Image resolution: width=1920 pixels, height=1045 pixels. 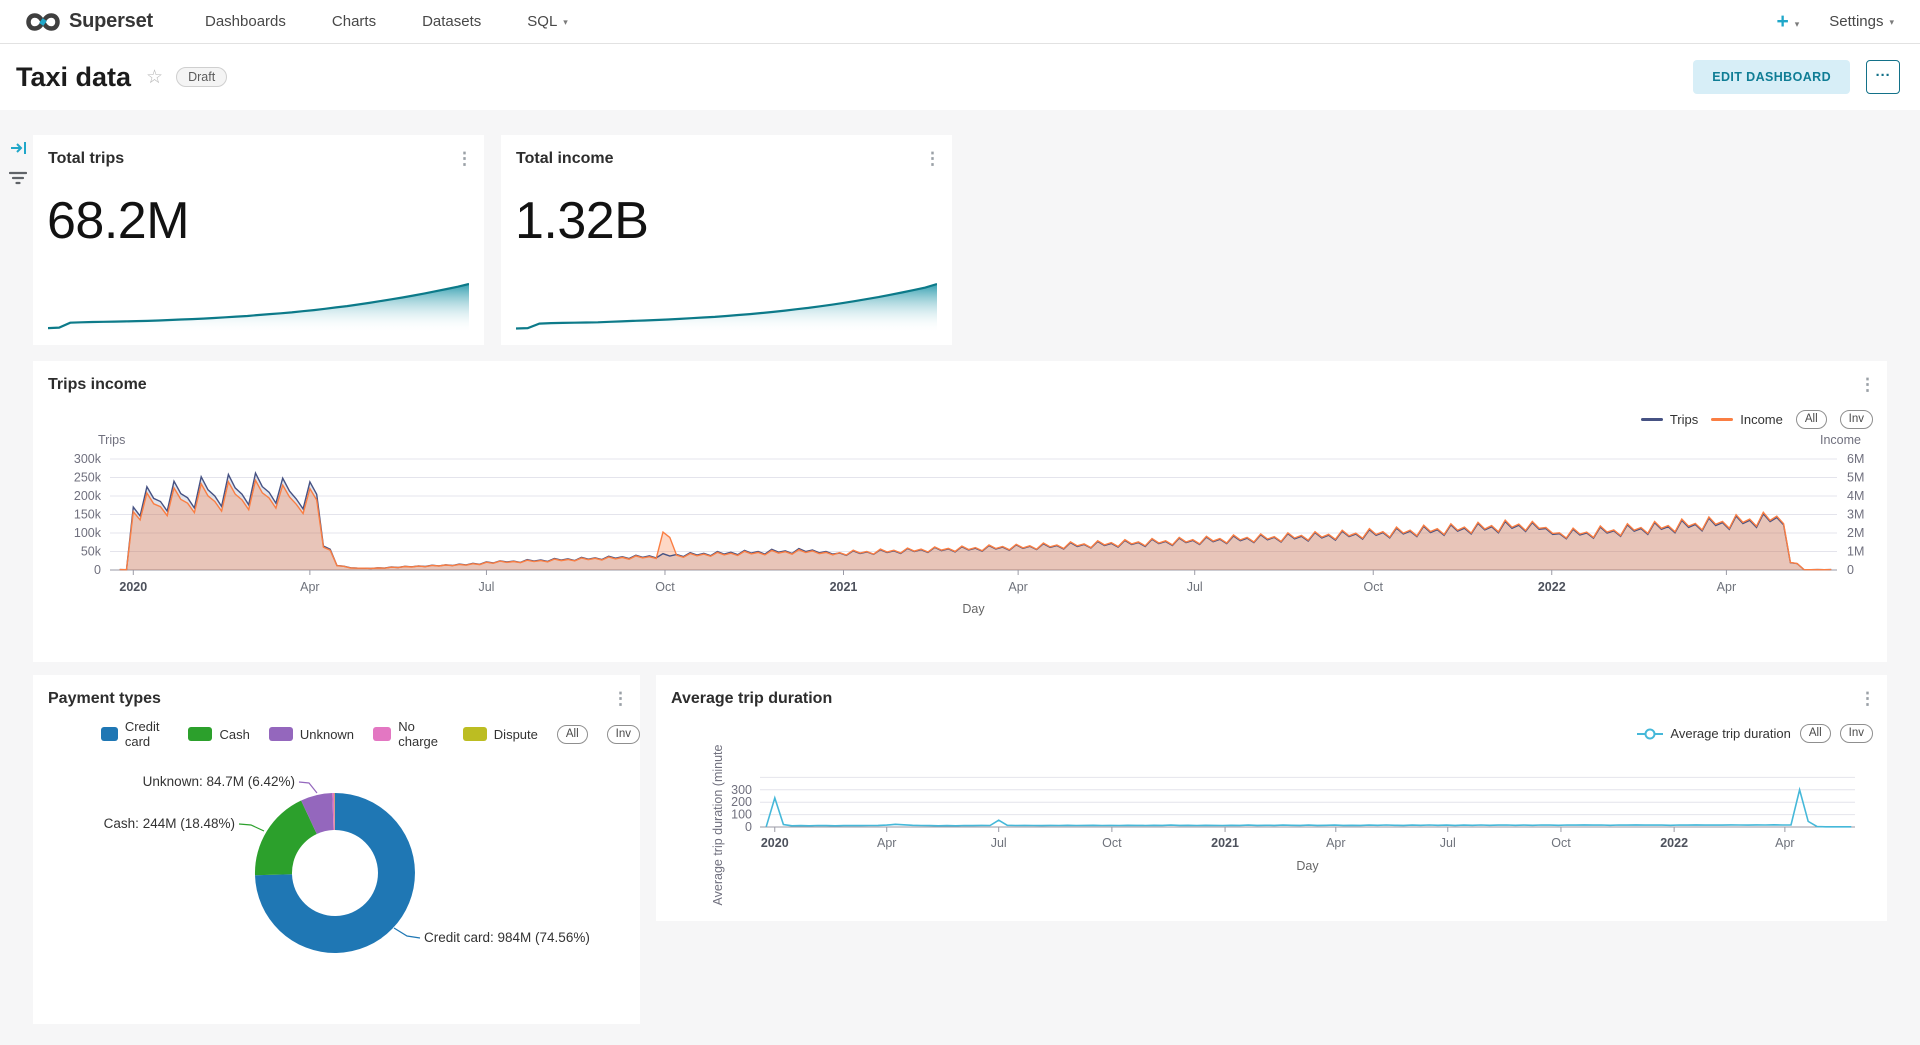 I want to click on expand-filter-bar-icon, so click(x=19, y=150).